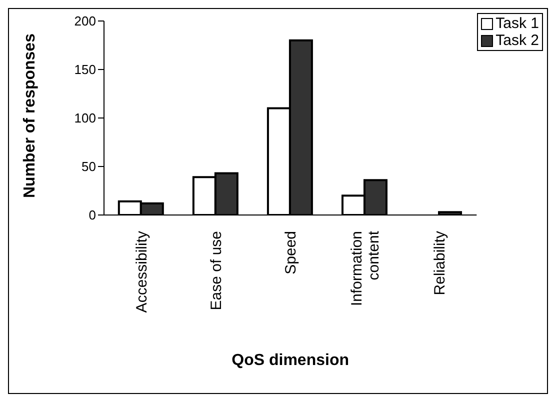  Describe the element at coordinates (89, 166) in the screenshot. I see `y-tick-label: 50` at that location.